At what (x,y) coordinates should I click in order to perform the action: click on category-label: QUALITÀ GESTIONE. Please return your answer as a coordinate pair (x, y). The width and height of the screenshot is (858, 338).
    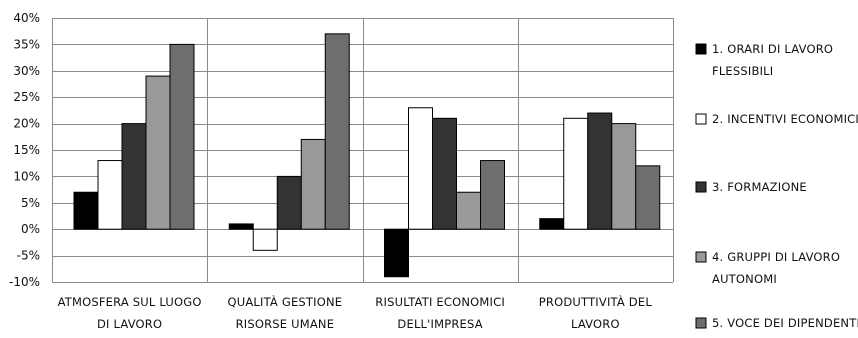
    Looking at the image, I should click on (284, 301).